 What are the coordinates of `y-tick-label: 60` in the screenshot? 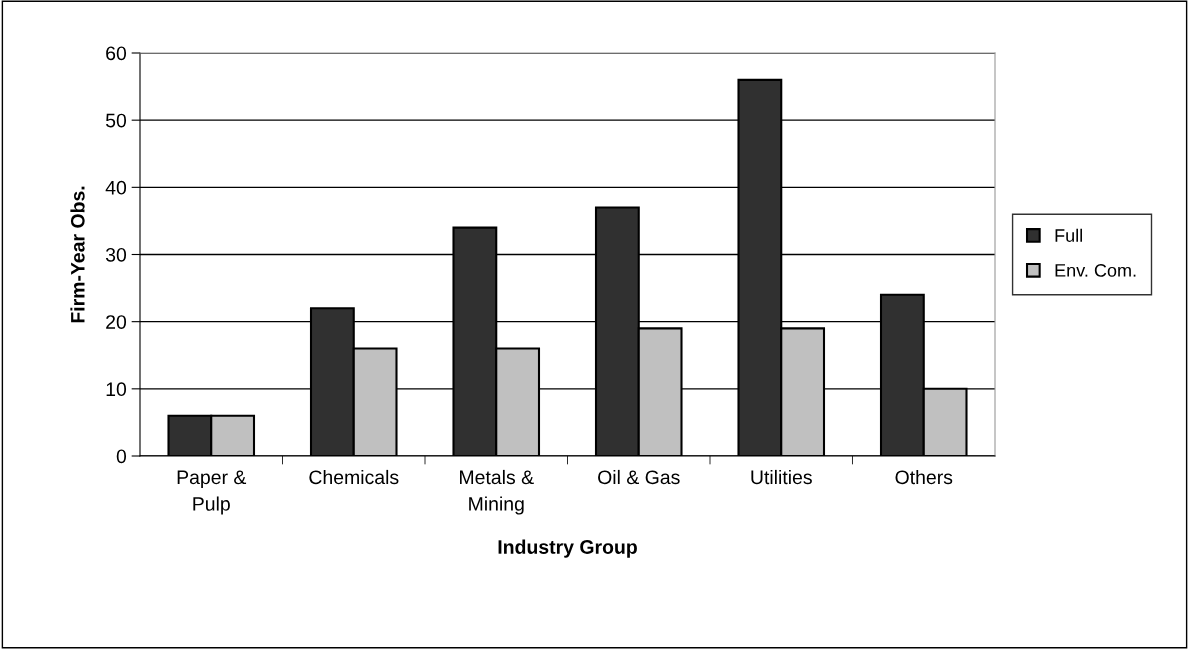 It's located at (116, 53).